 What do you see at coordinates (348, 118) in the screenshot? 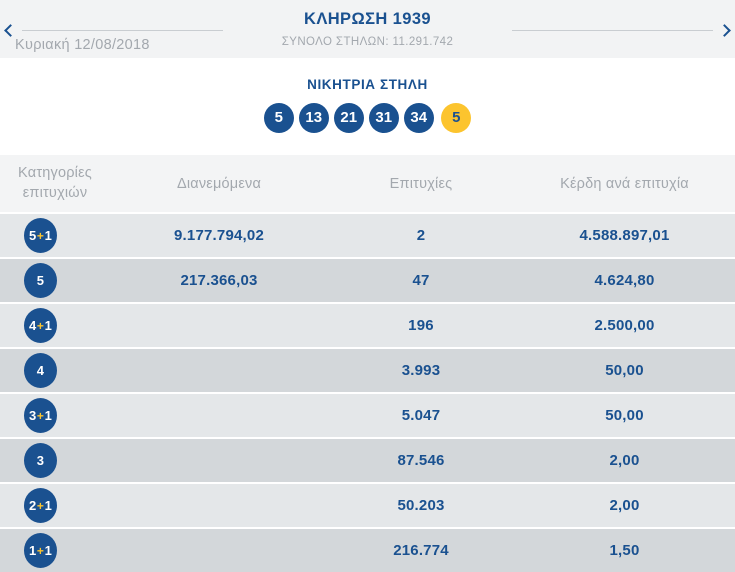
I see `winning-number-ball: 21` at bounding box center [348, 118].